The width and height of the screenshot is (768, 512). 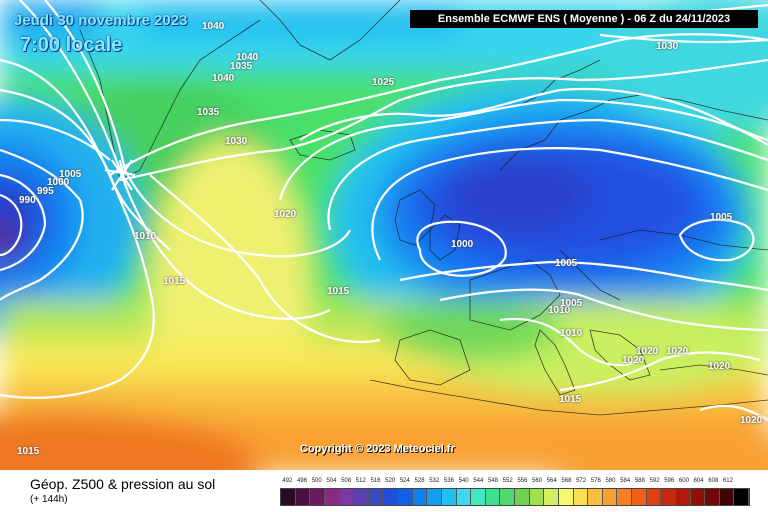 I want to click on color-scale-label: 528, so click(x=419, y=481).